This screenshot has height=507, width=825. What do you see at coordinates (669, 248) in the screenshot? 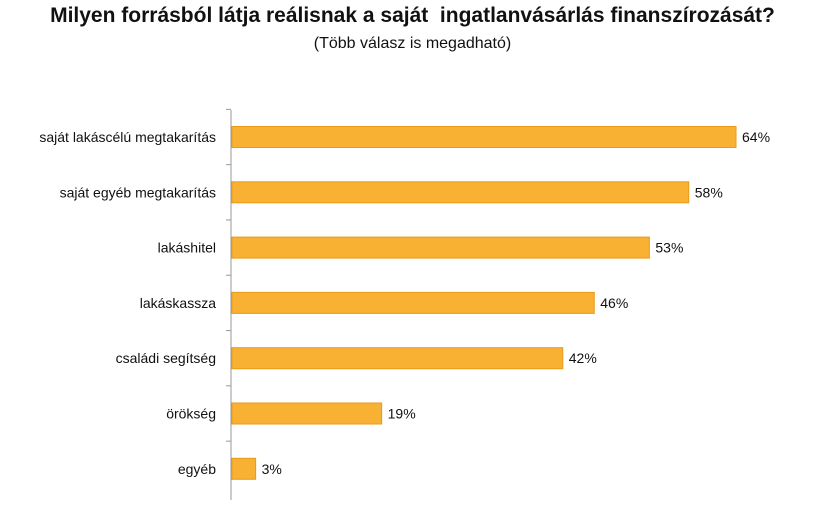
I see `value-label: 53%` at bounding box center [669, 248].